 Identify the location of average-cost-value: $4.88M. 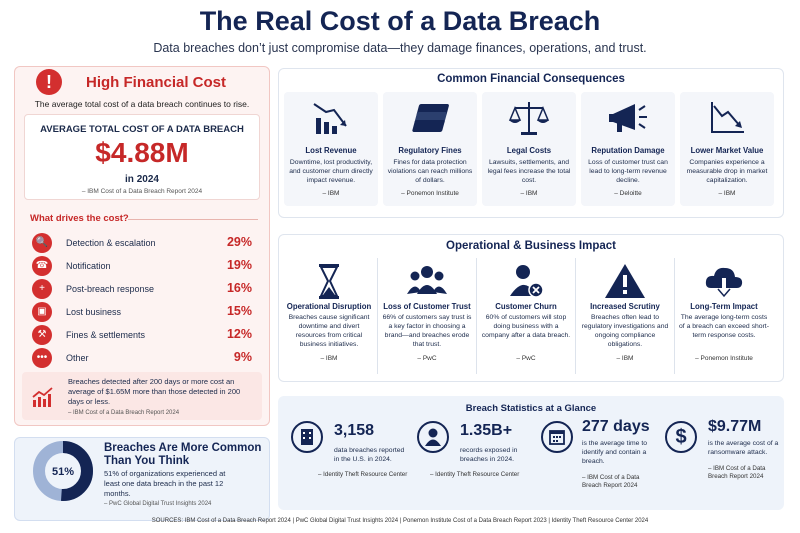
(142, 152).